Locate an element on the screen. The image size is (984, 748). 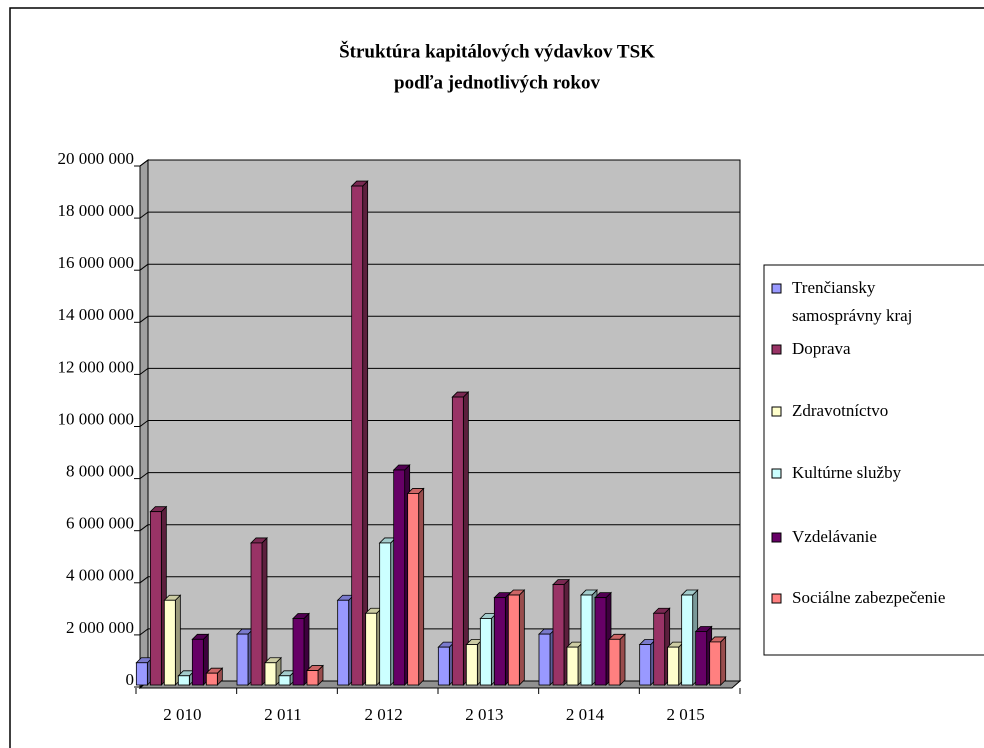
legend-label: Vzdelávanie is located at coordinates (834, 536).